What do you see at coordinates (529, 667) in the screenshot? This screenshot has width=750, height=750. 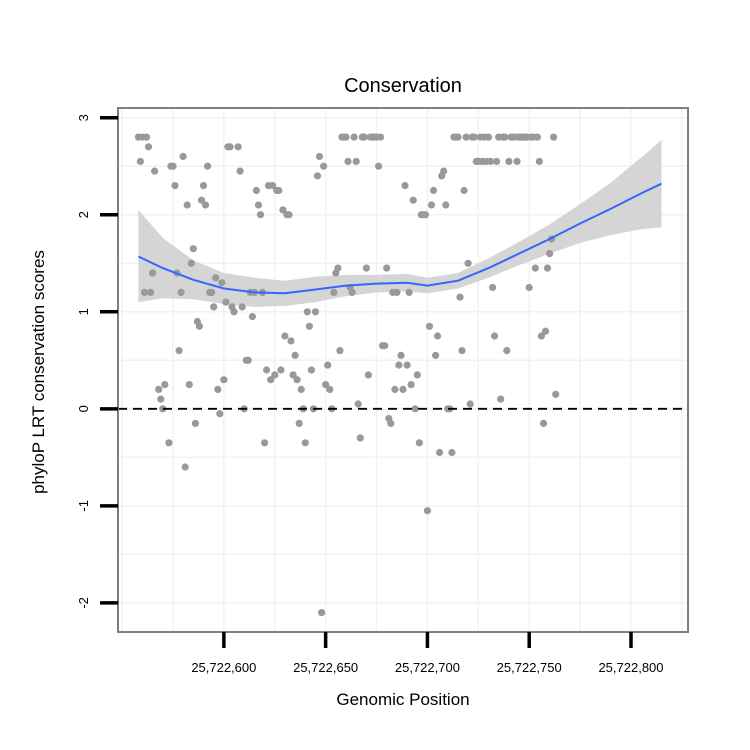 I see `x-tick-label: 25,722,750` at bounding box center [529, 667].